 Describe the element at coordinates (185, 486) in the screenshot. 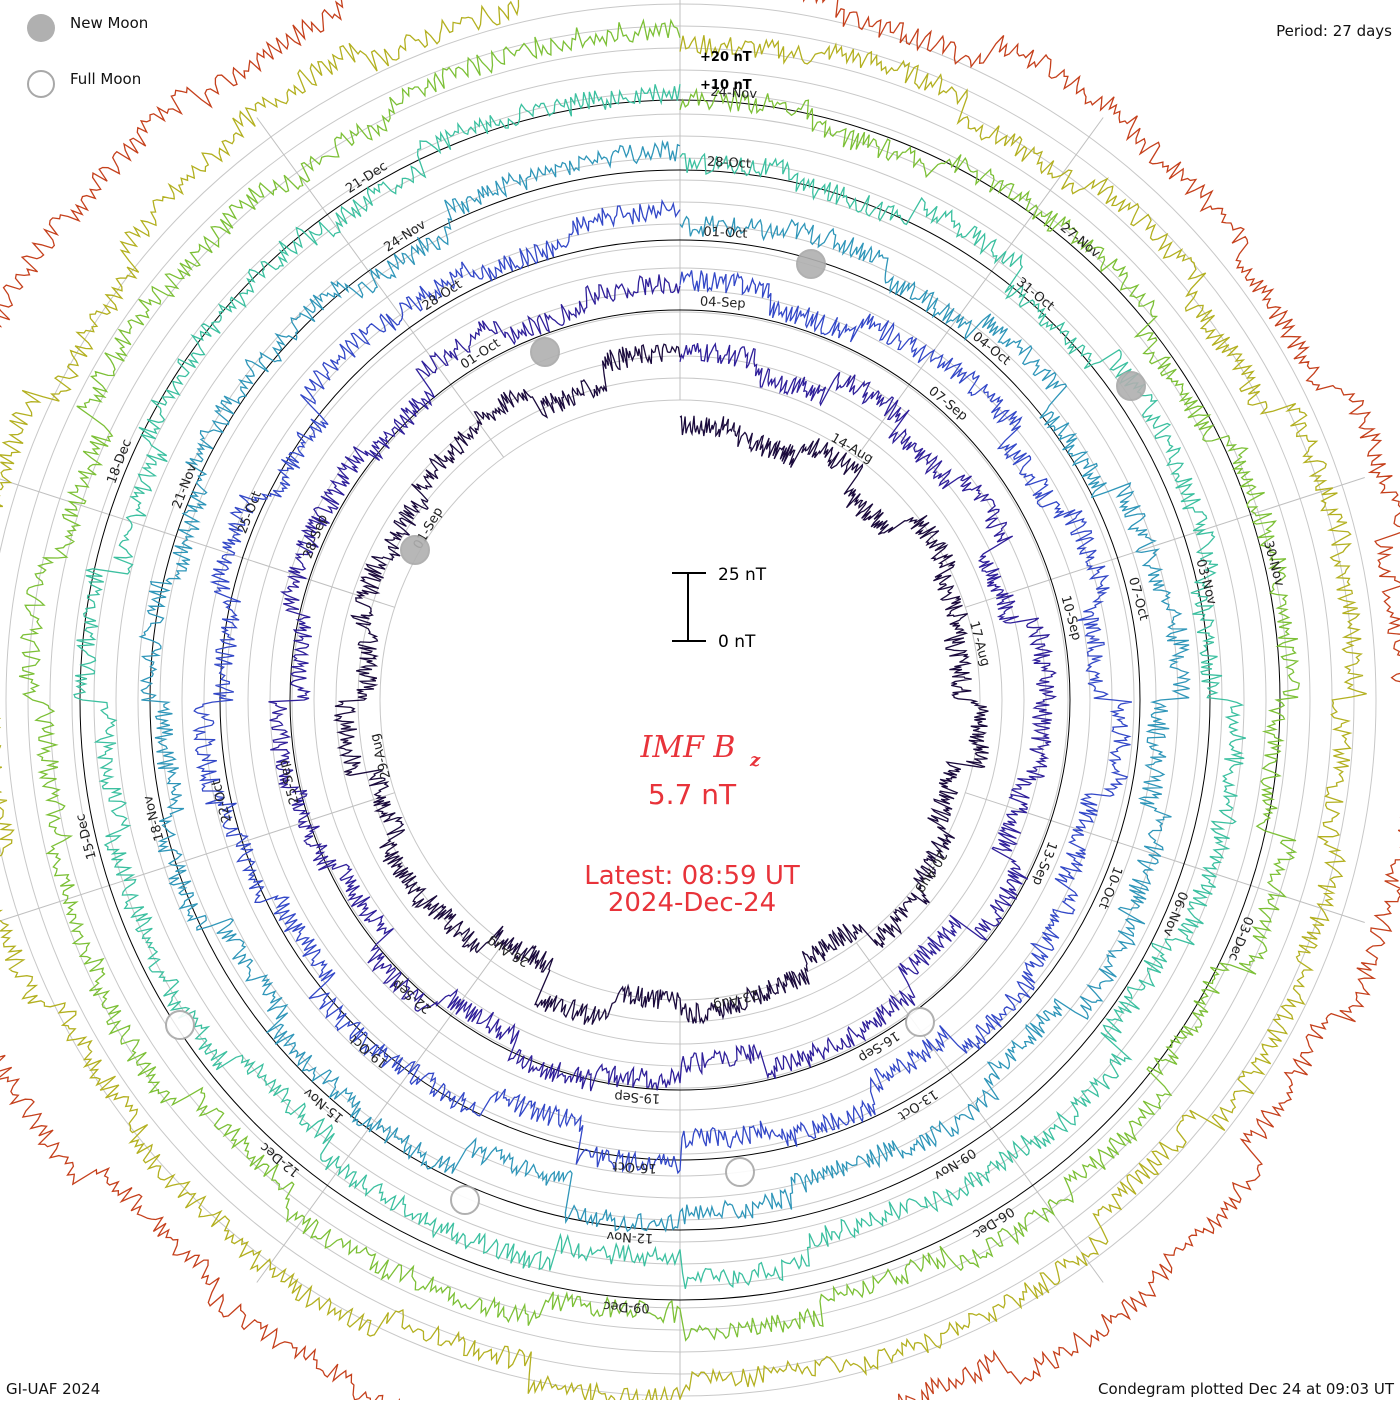

I see `date-tick-label: 21-Nov` at that location.